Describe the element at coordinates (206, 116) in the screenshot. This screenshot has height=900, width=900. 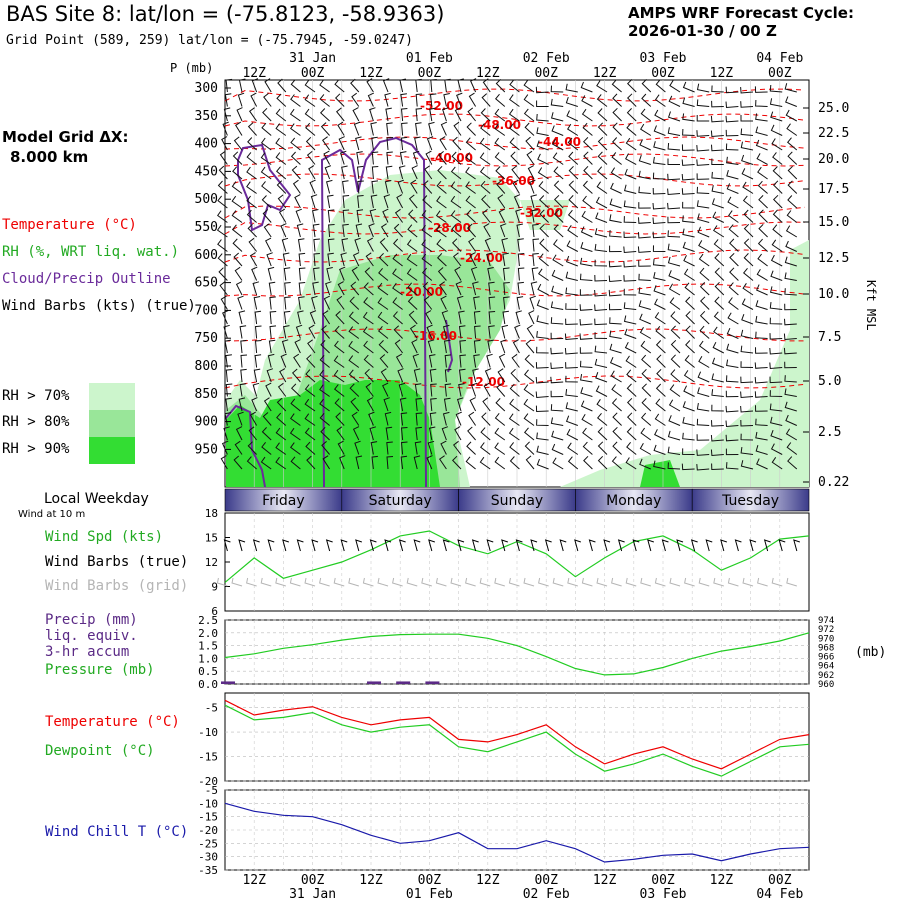
I see `pressure-tick-label: 350` at that location.